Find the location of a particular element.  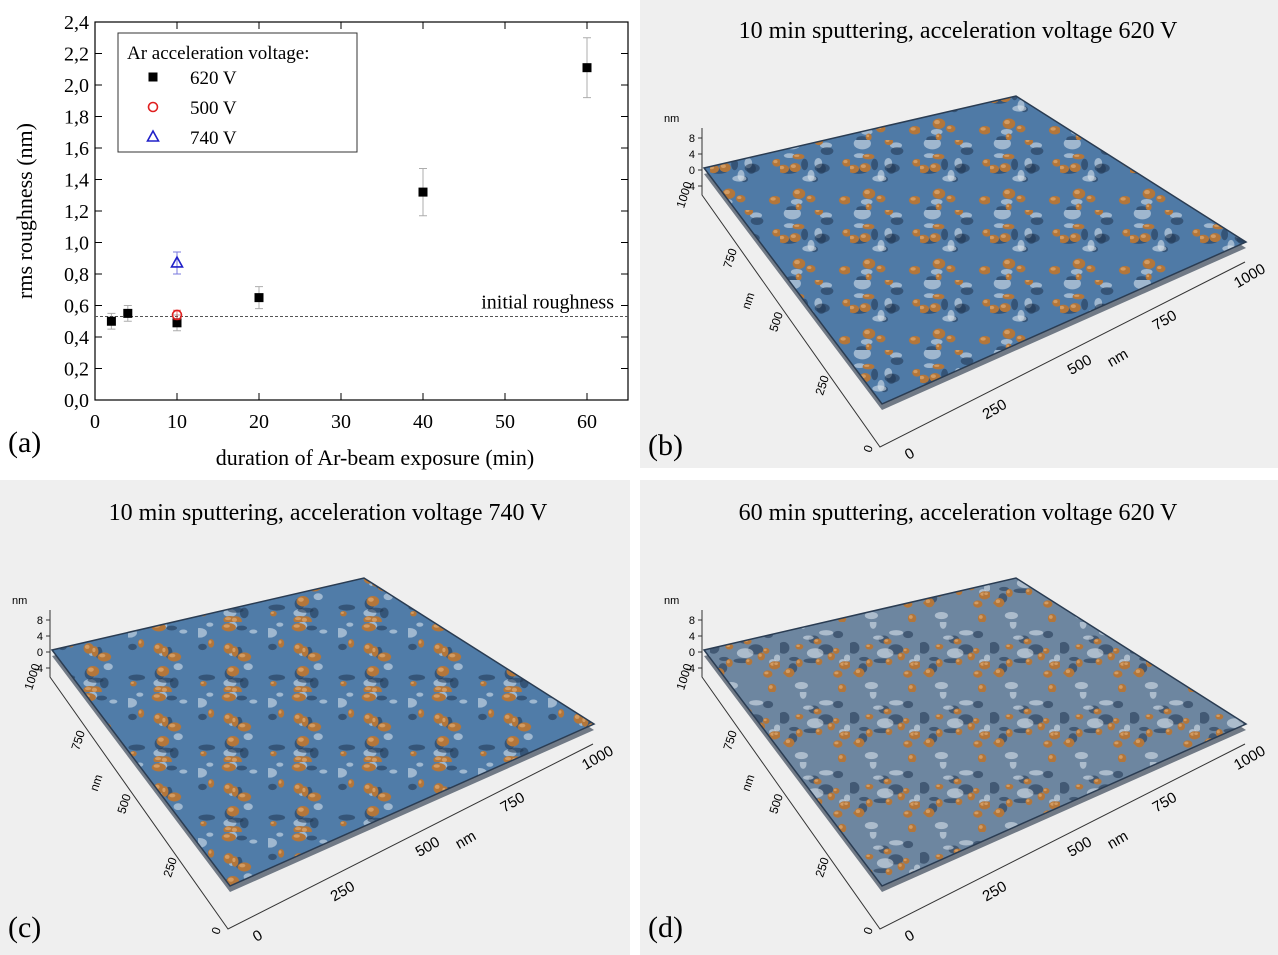

y-tick-label: 0,0 is located at coordinates (76, 401).